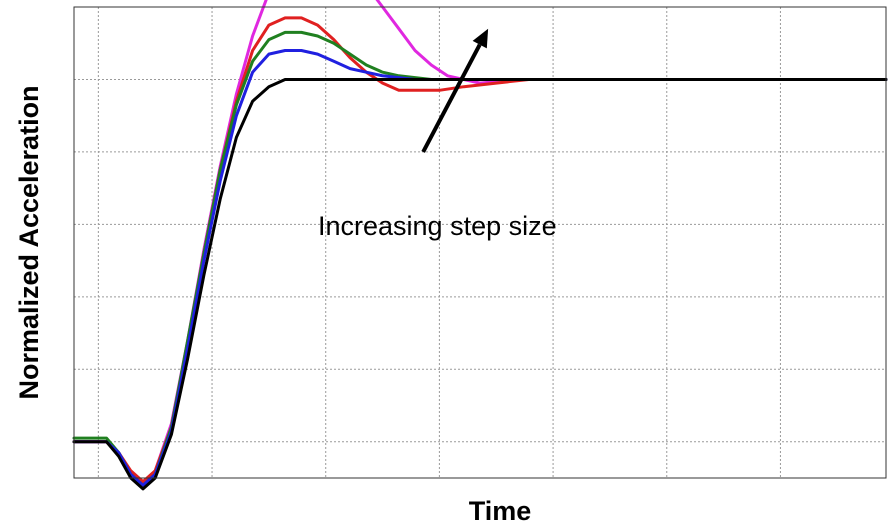 This screenshot has height=528, width=888. Describe the element at coordinates (437, 226) in the screenshot. I see `annotation-label: Increasing step size` at that location.